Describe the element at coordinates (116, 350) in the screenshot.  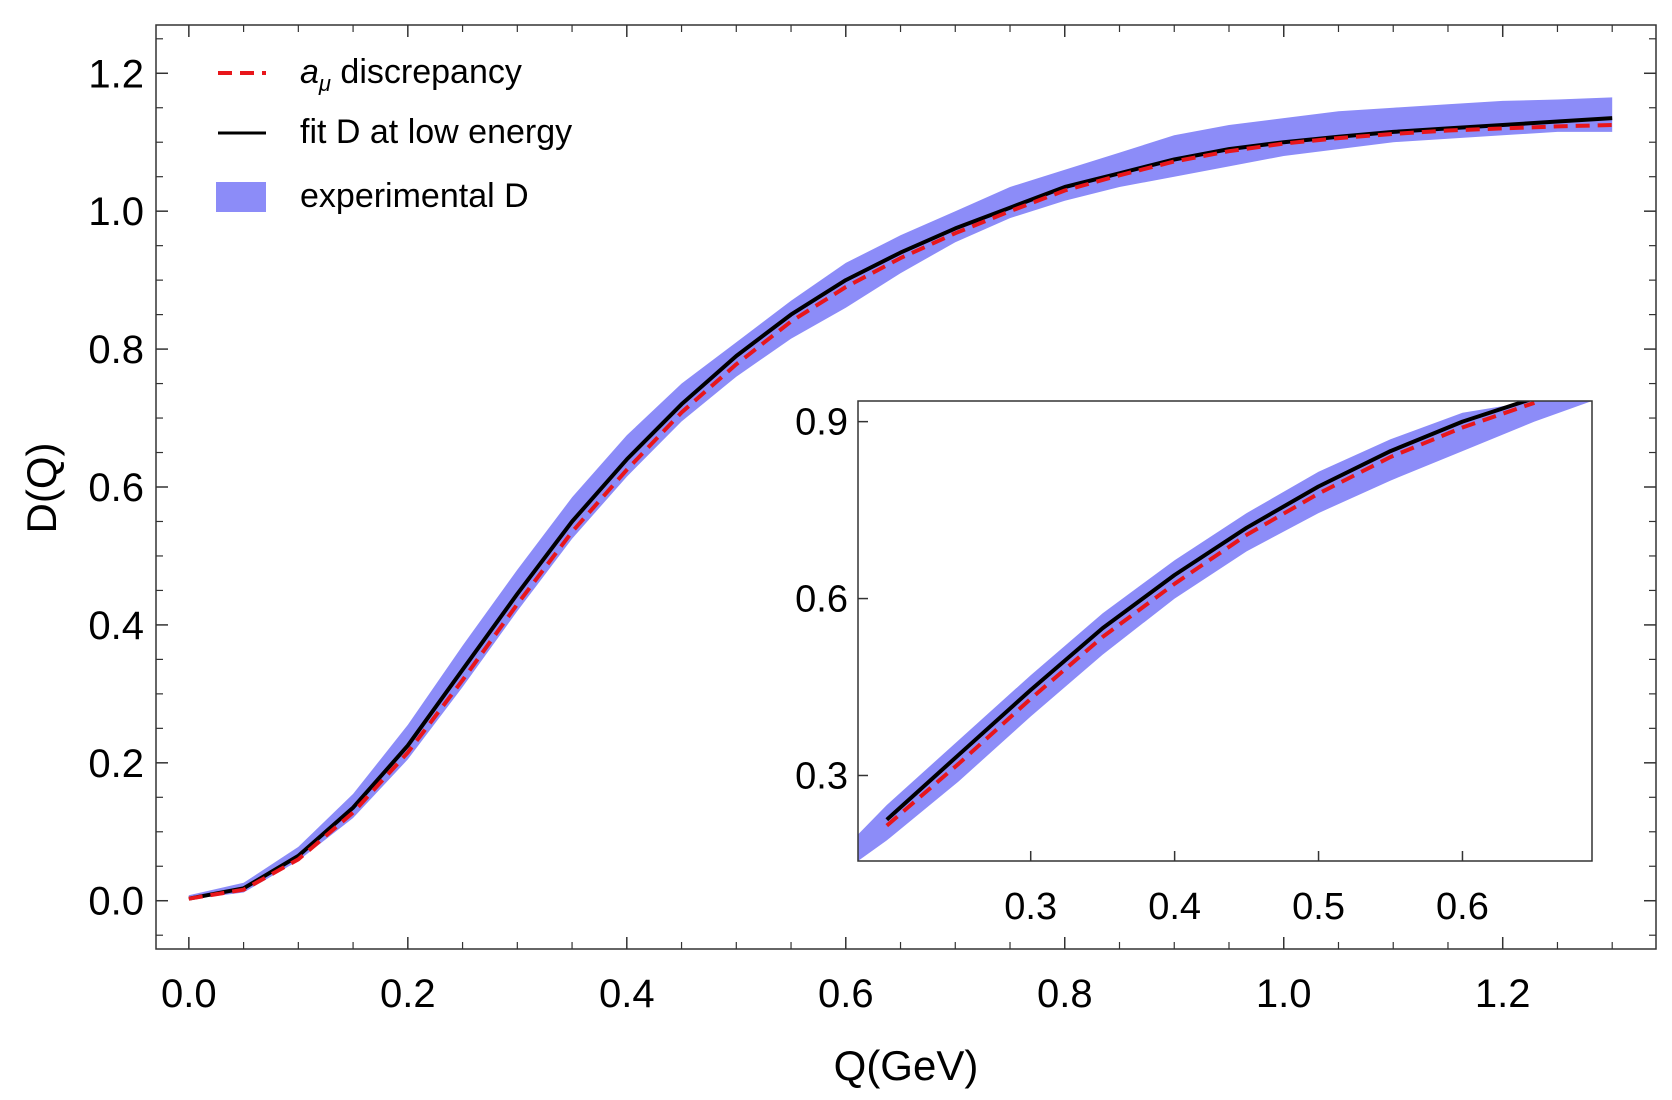
I see `y-tick-label: 0.8` at that location.